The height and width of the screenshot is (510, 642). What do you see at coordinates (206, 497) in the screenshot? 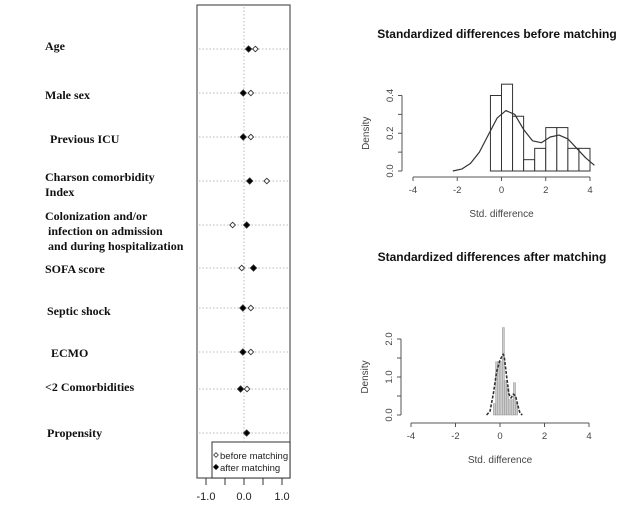
I see `x-tick-label: -1.0` at bounding box center [206, 497].